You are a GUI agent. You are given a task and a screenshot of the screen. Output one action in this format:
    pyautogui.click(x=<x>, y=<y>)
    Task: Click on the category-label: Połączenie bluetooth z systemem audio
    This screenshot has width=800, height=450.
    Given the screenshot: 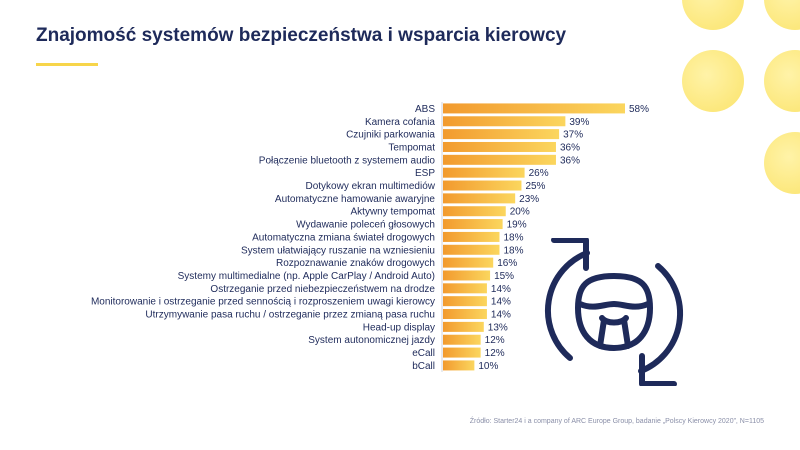 What is the action you would take?
    pyautogui.click(x=347, y=160)
    